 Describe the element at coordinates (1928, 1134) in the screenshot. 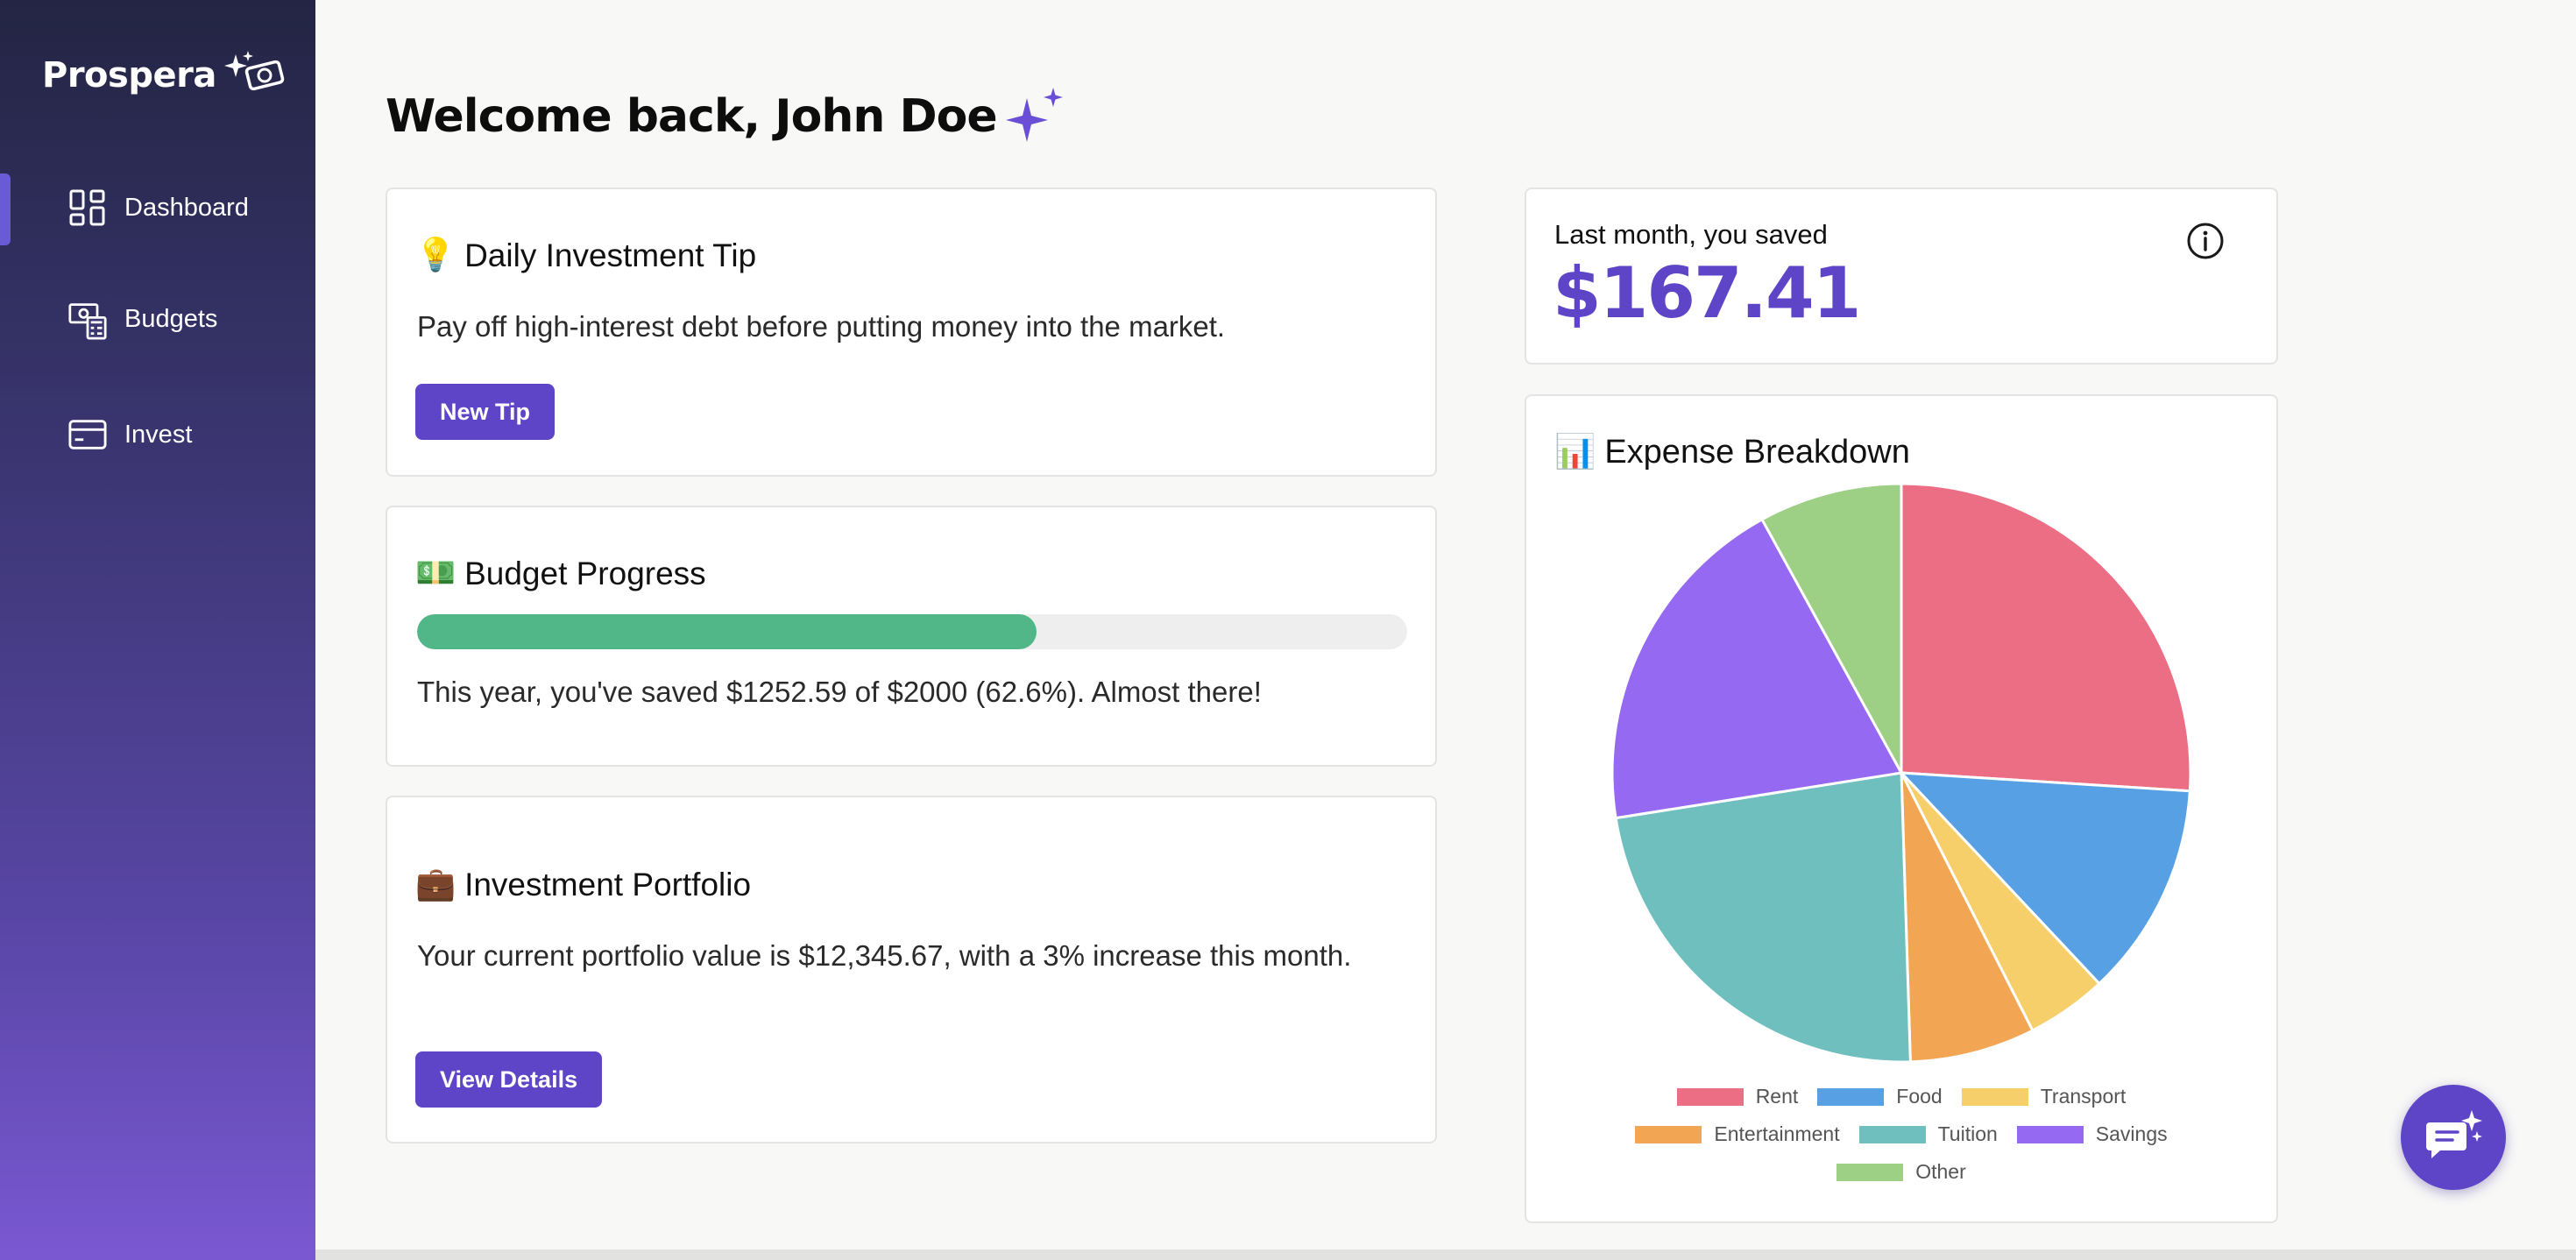

I see `legend-item-tuition: Tuition` at that location.